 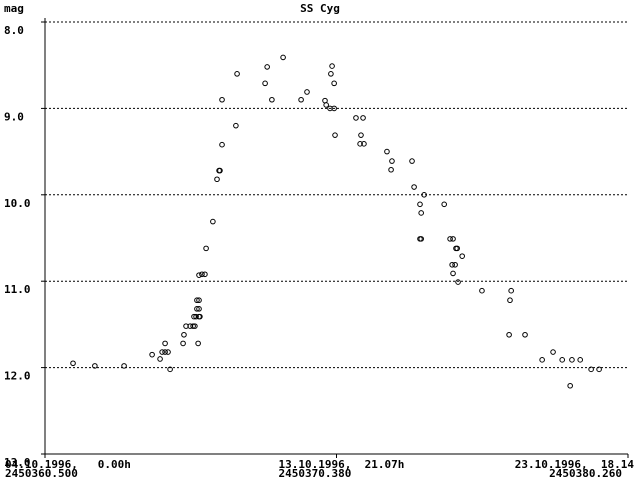 What do you see at coordinates (14, 8) in the screenshot?
I see `y-axis-label: mag` at bounding box center [14, 8].